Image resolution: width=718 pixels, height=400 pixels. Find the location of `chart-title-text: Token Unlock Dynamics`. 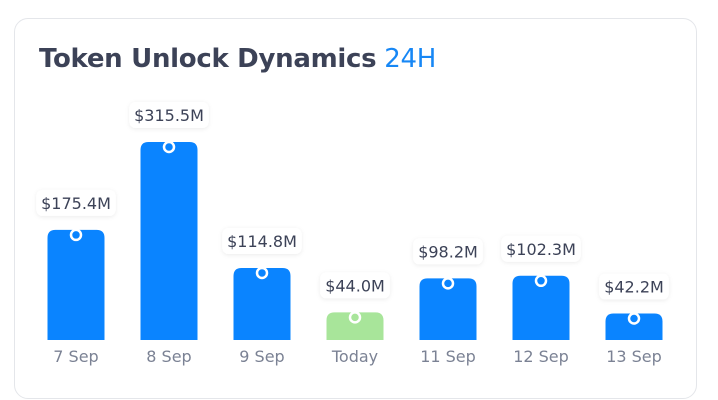

chart-title-text: Token Unlock Dynamics is located at coordinates (208, 59).